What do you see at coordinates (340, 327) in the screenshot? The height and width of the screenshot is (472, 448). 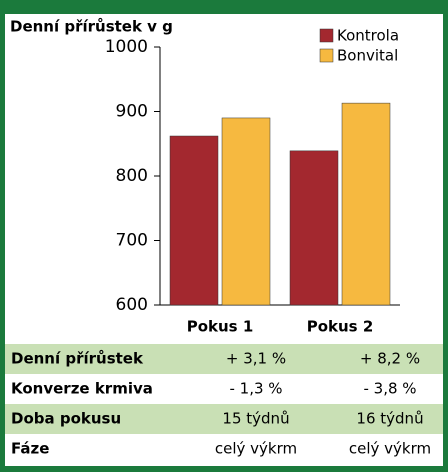 I see `x-tick-label: Pokus 2` at bounding box center [340, 327].